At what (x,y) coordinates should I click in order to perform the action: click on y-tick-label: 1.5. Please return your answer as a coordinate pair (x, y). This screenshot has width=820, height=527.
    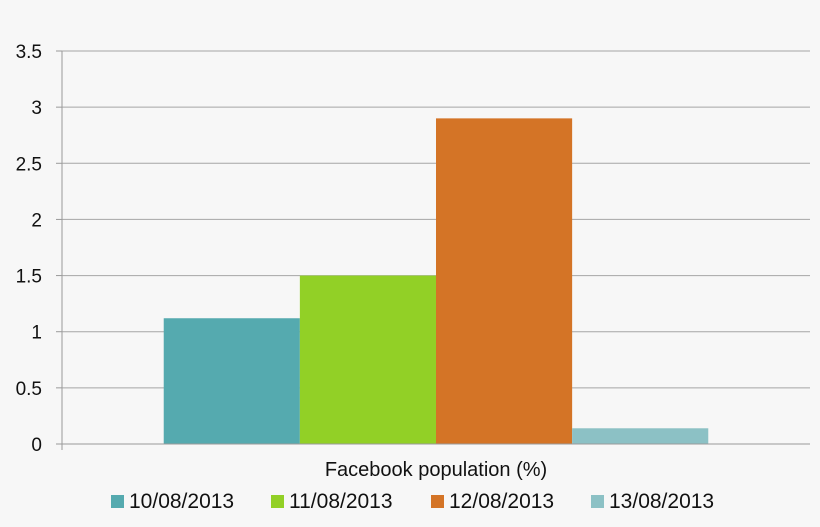
    Looking at the image, I should click on (29, 277).